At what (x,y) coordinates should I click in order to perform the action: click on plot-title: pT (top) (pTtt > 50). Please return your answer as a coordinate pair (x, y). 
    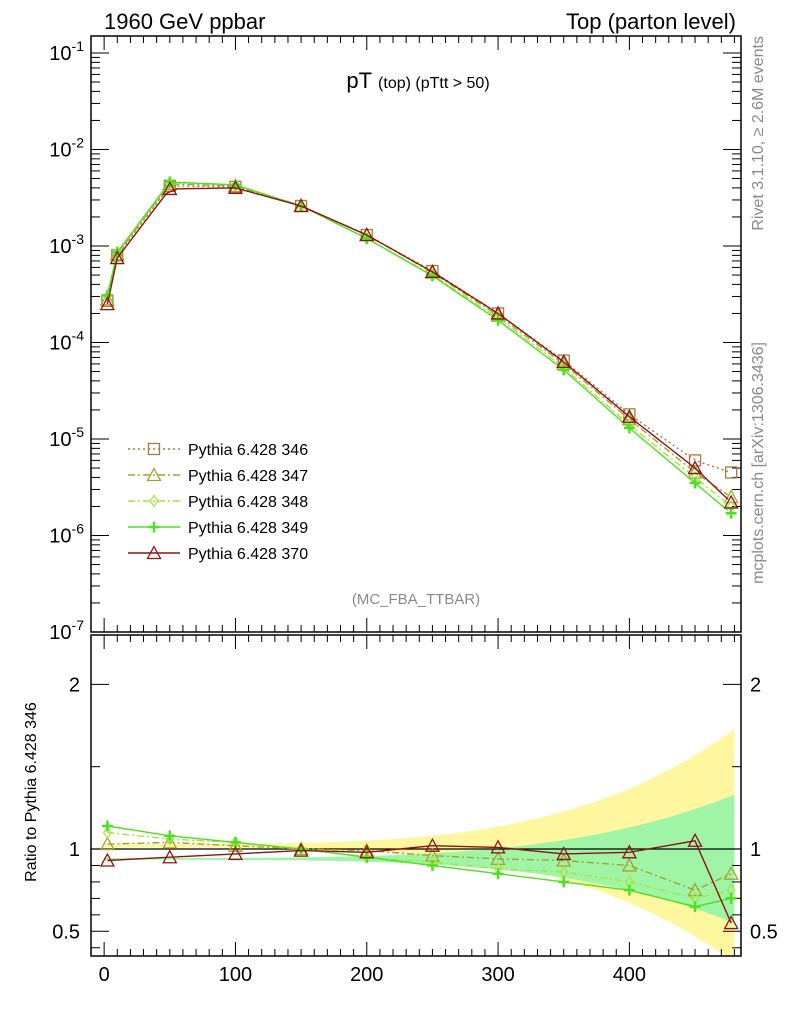
    Looking at the image, I should click on (417, 80).